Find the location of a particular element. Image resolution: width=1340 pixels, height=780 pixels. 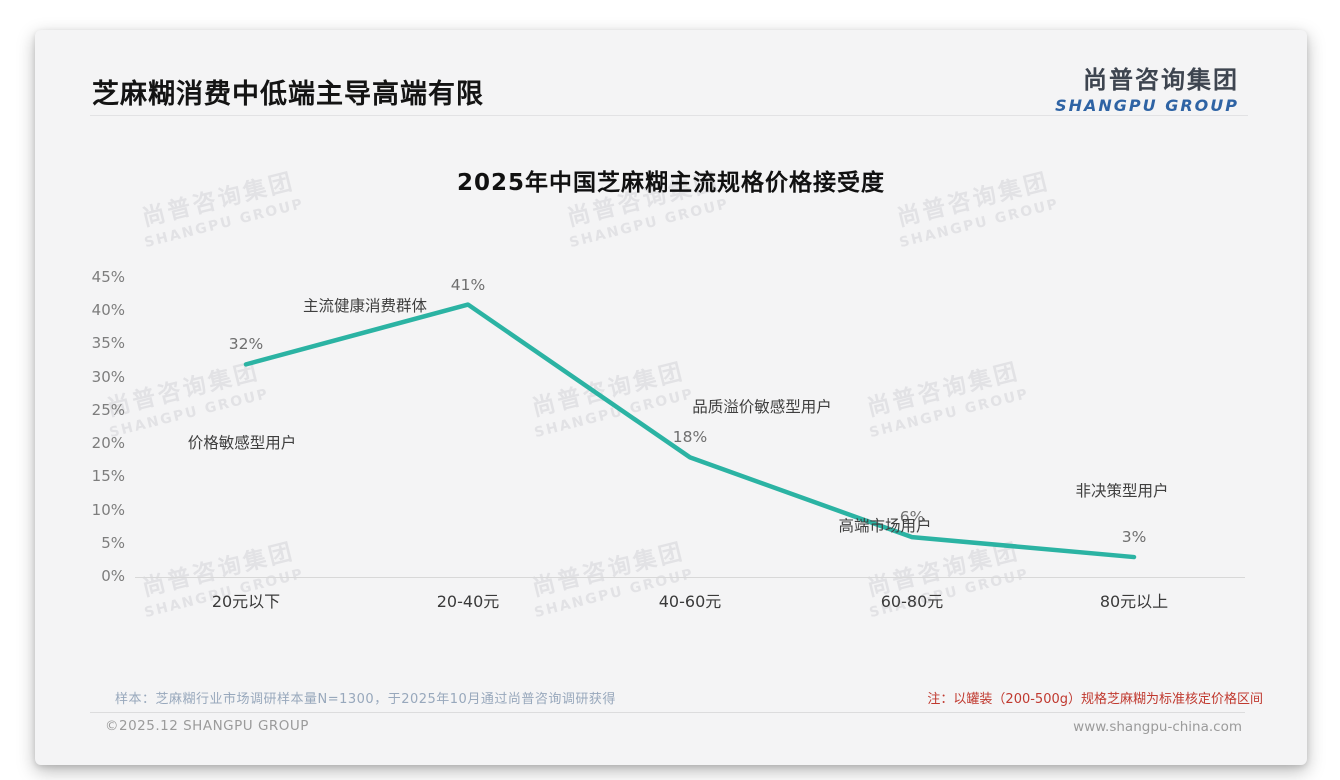

data-point-label: 6% is located at coordinates (912, 517).